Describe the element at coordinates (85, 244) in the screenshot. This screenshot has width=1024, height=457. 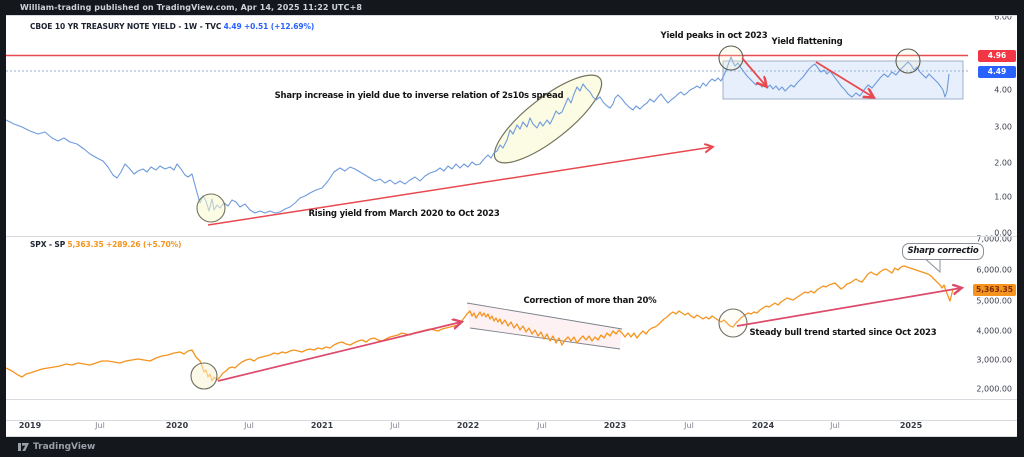
I see `bottom-last-value: 5,363.35` at that location.